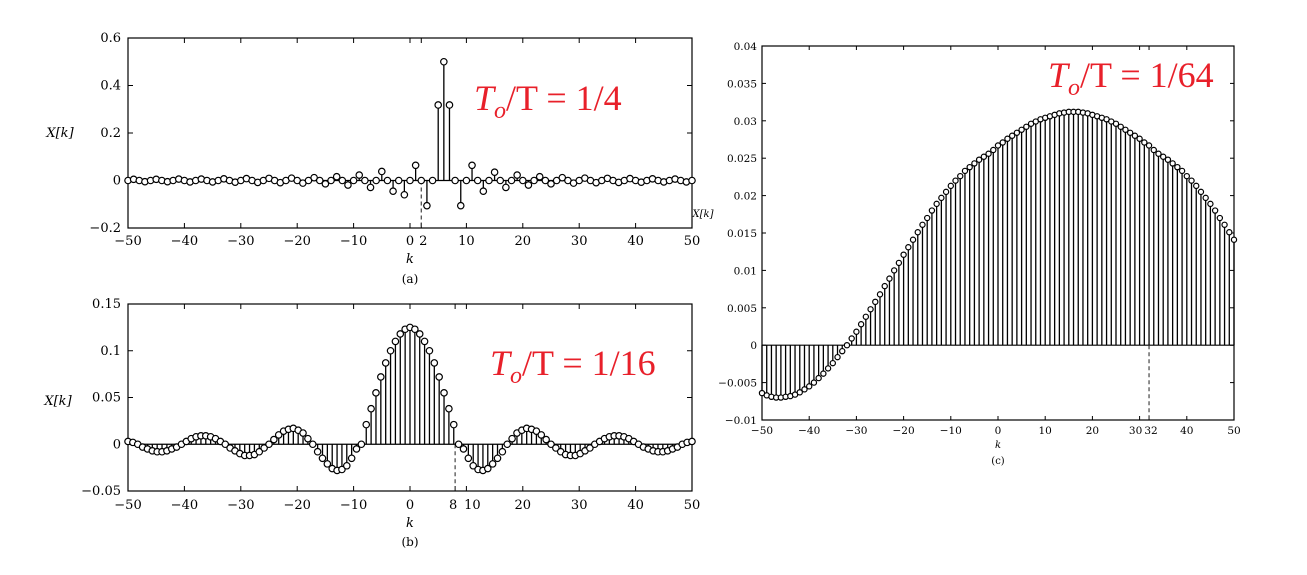 This screenshot has height=575, width=1307. Describe the element at coordinates (110, 133) in the screenshot. I see `y-tick-label: 0.2` at that location.